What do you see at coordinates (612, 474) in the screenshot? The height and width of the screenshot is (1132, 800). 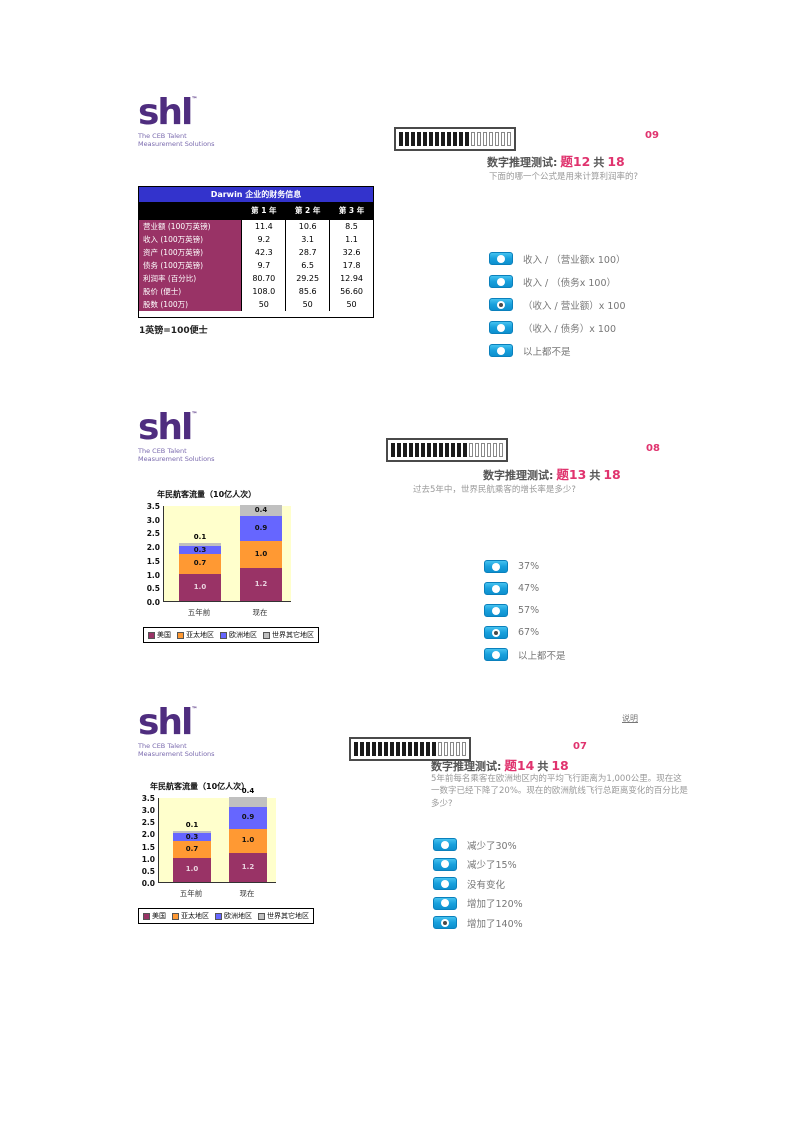 I see `total-questions: 18` at bounding box center [612, 474].